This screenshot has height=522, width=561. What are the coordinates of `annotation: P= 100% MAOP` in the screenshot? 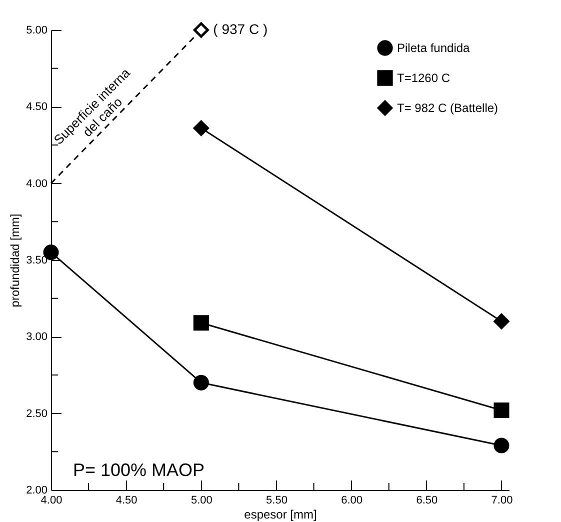 It's located at (139, 470).